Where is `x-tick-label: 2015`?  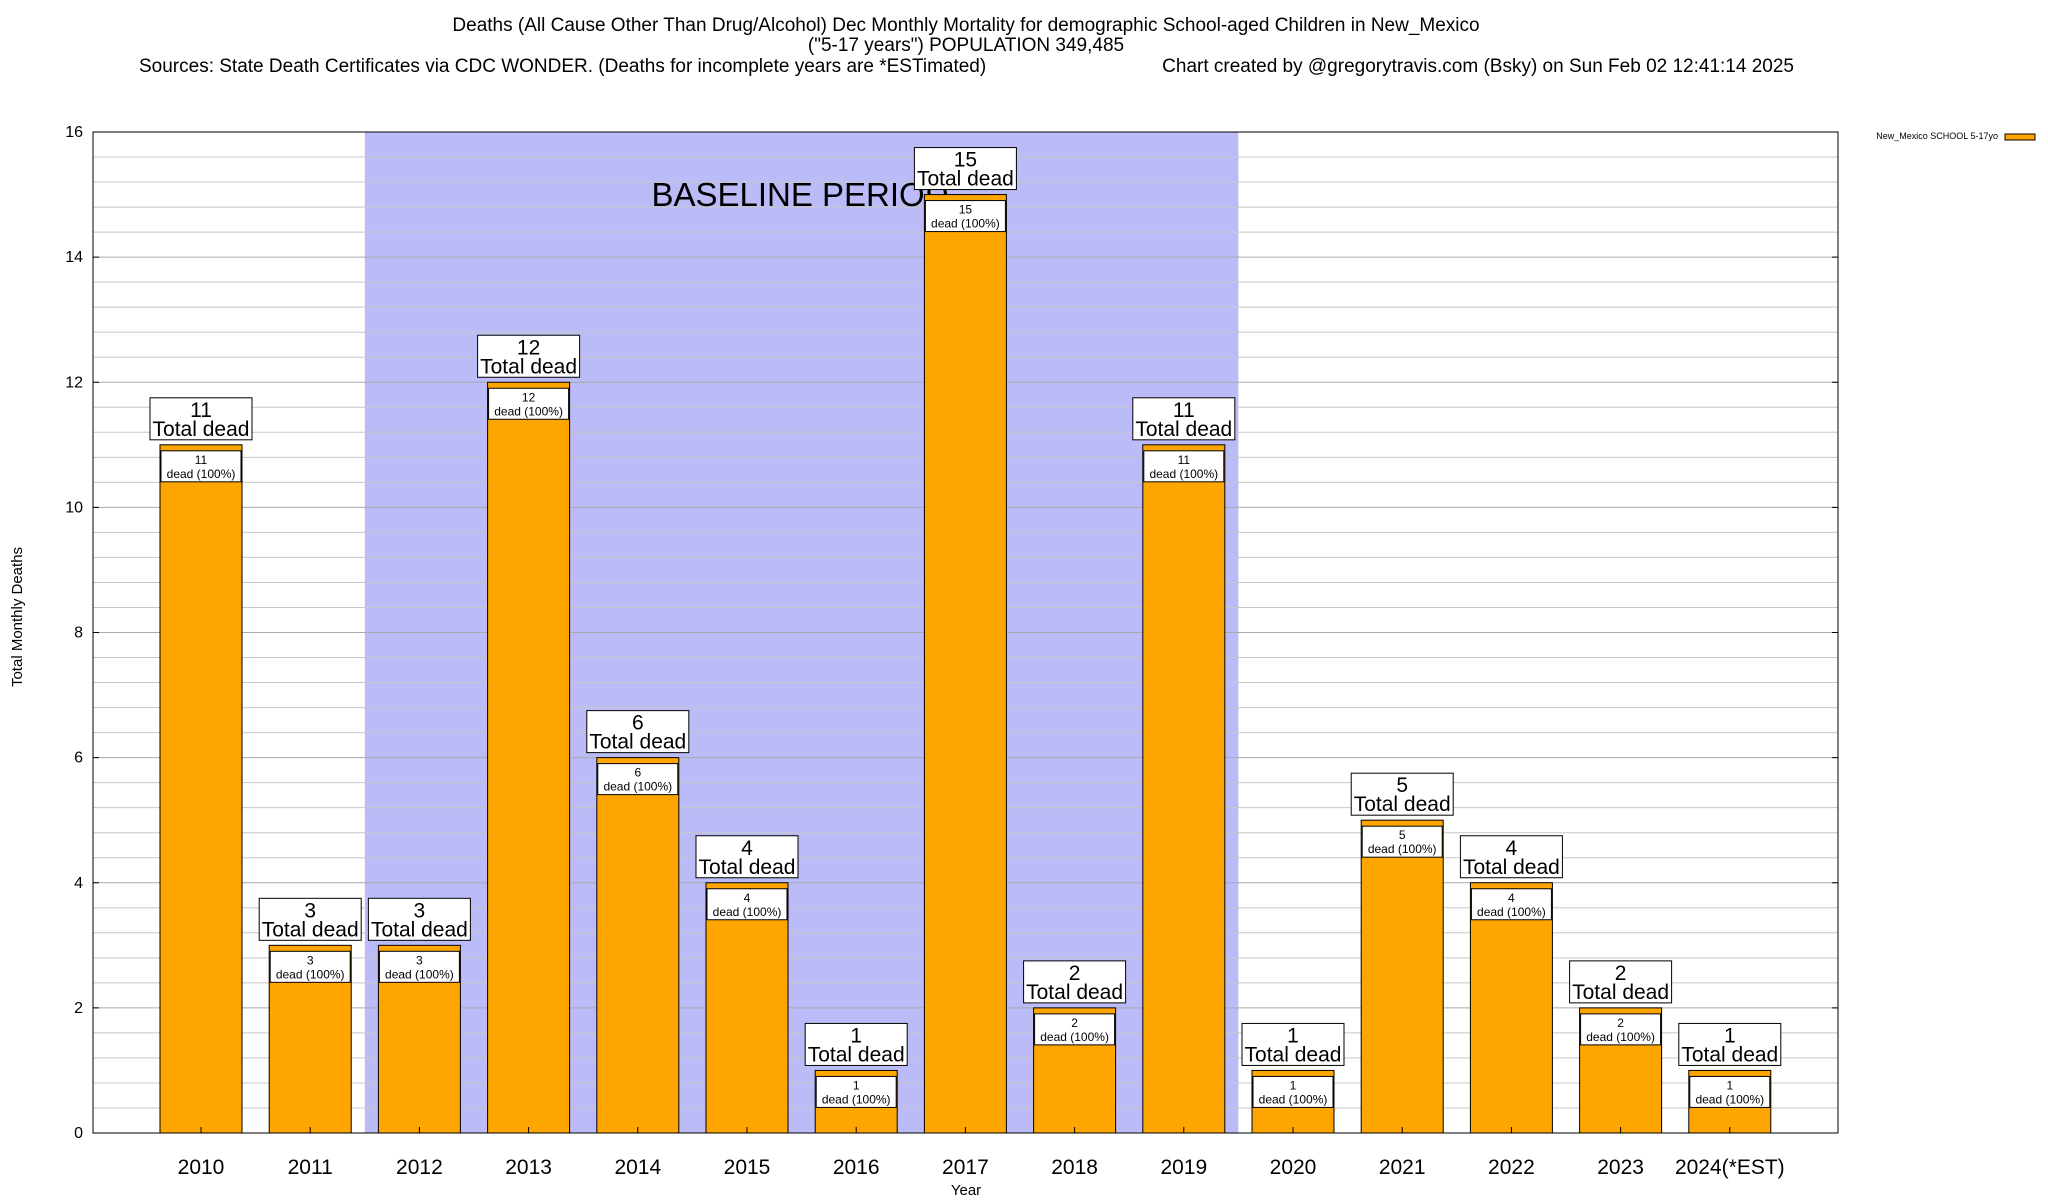 x-tick-label: 2015 is located at coordinates (747, 1167).